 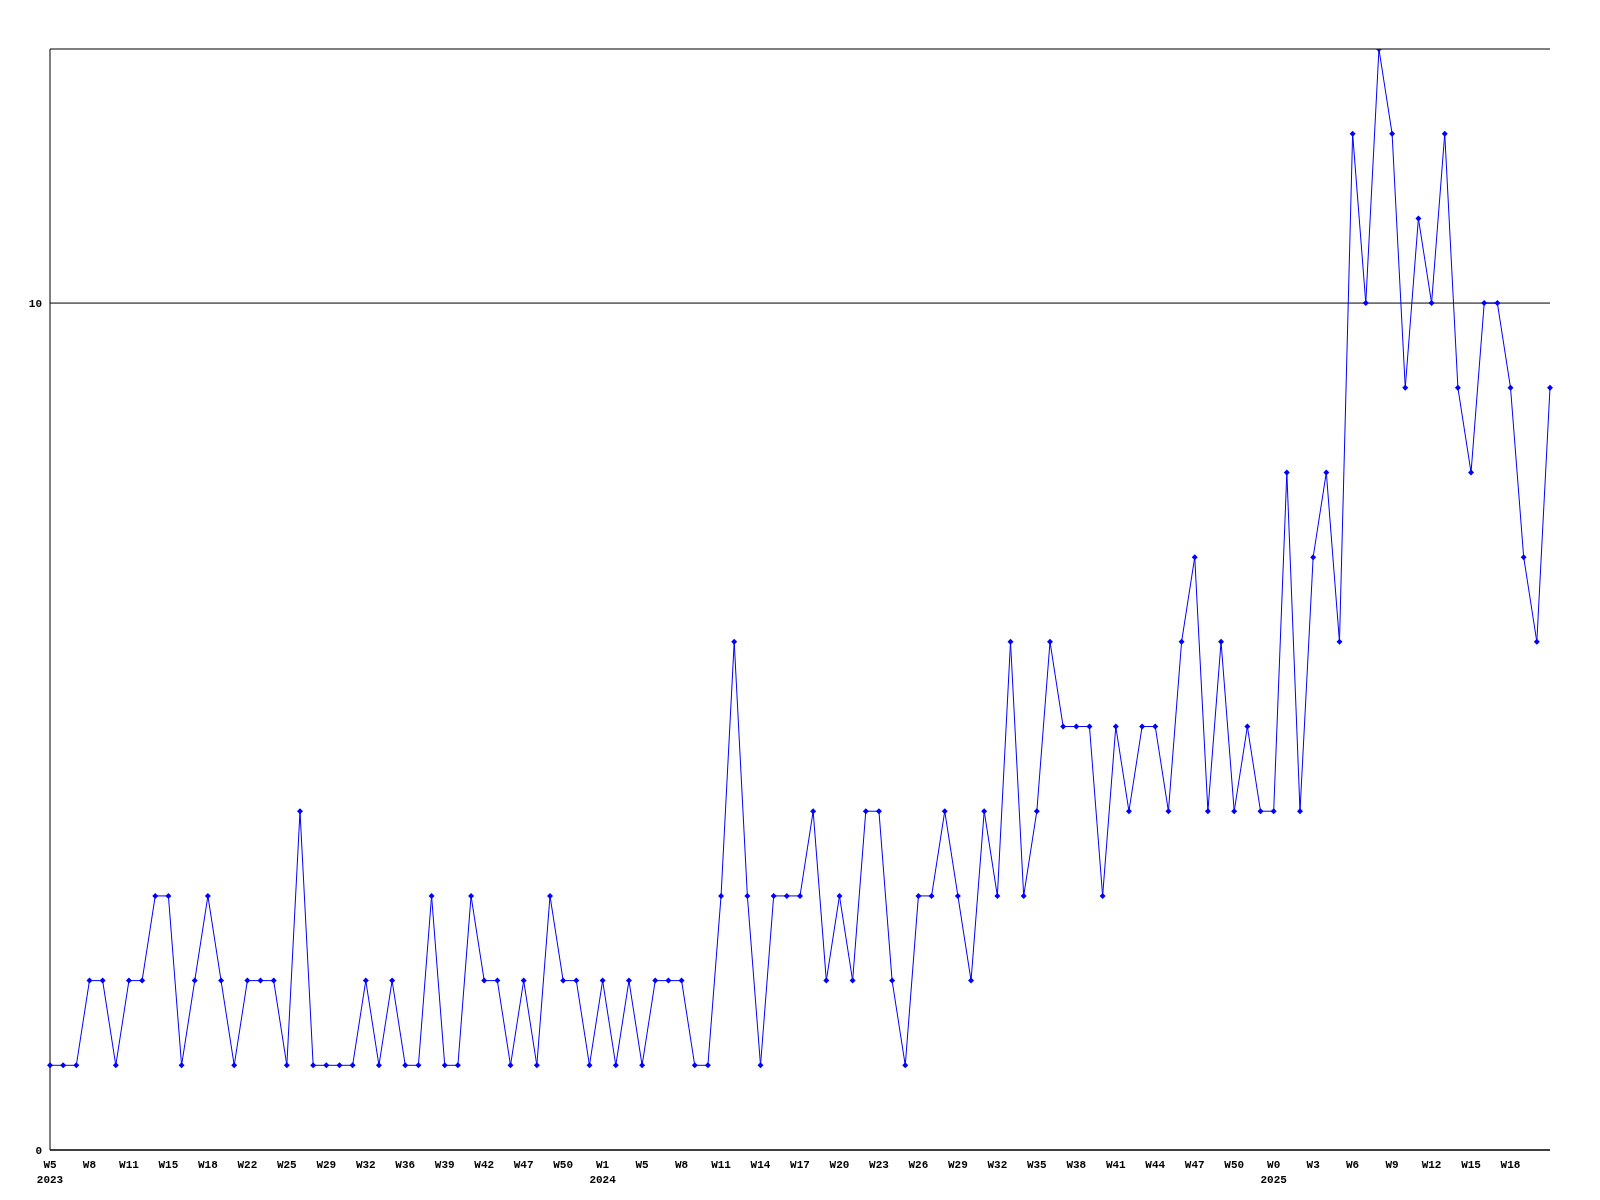 What do you see at coordinates (287, 1165) in the screenshot?
I see `x-tick-label: W25` at bounding box center [287, 1165].